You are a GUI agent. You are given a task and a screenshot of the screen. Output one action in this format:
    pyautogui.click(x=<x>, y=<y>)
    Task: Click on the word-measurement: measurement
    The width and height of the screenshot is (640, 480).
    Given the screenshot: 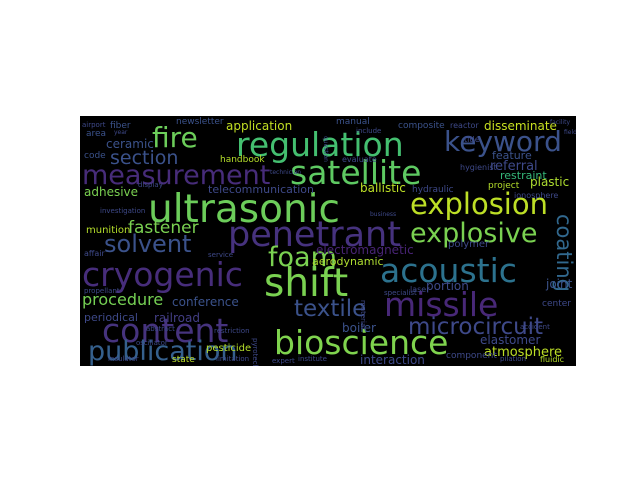 What is the action you would take?
    pyautogui.click(x=176, y=175)
    